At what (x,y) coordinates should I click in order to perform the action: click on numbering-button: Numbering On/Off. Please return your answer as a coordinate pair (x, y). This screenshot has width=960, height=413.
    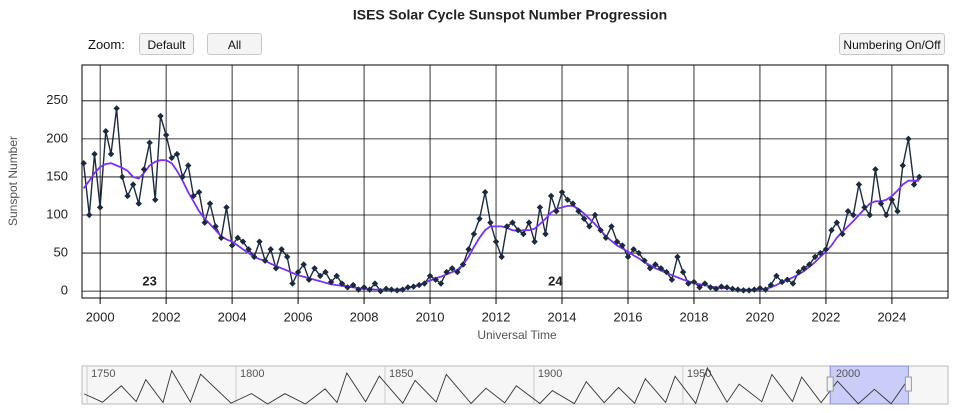
    Looking at the image, I should click on (892, 44).